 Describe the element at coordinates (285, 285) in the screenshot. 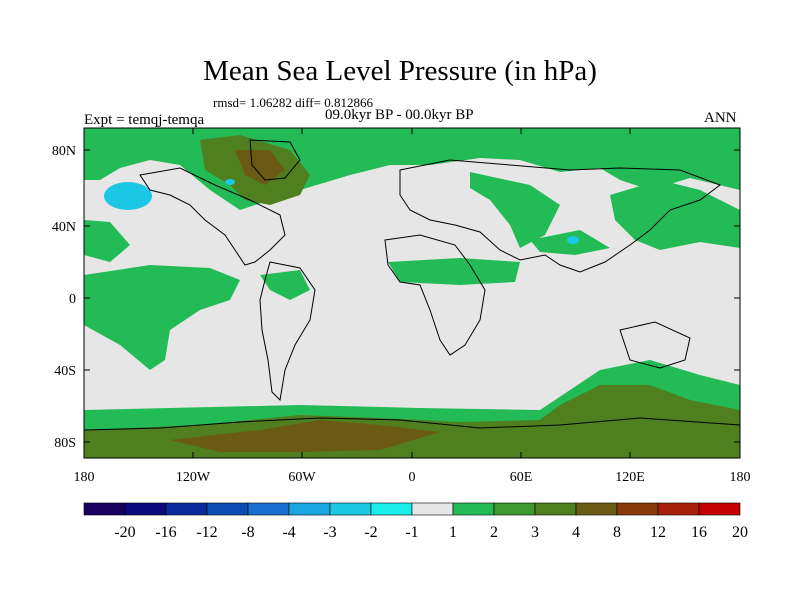

I see `contour-atlantic` at that location.